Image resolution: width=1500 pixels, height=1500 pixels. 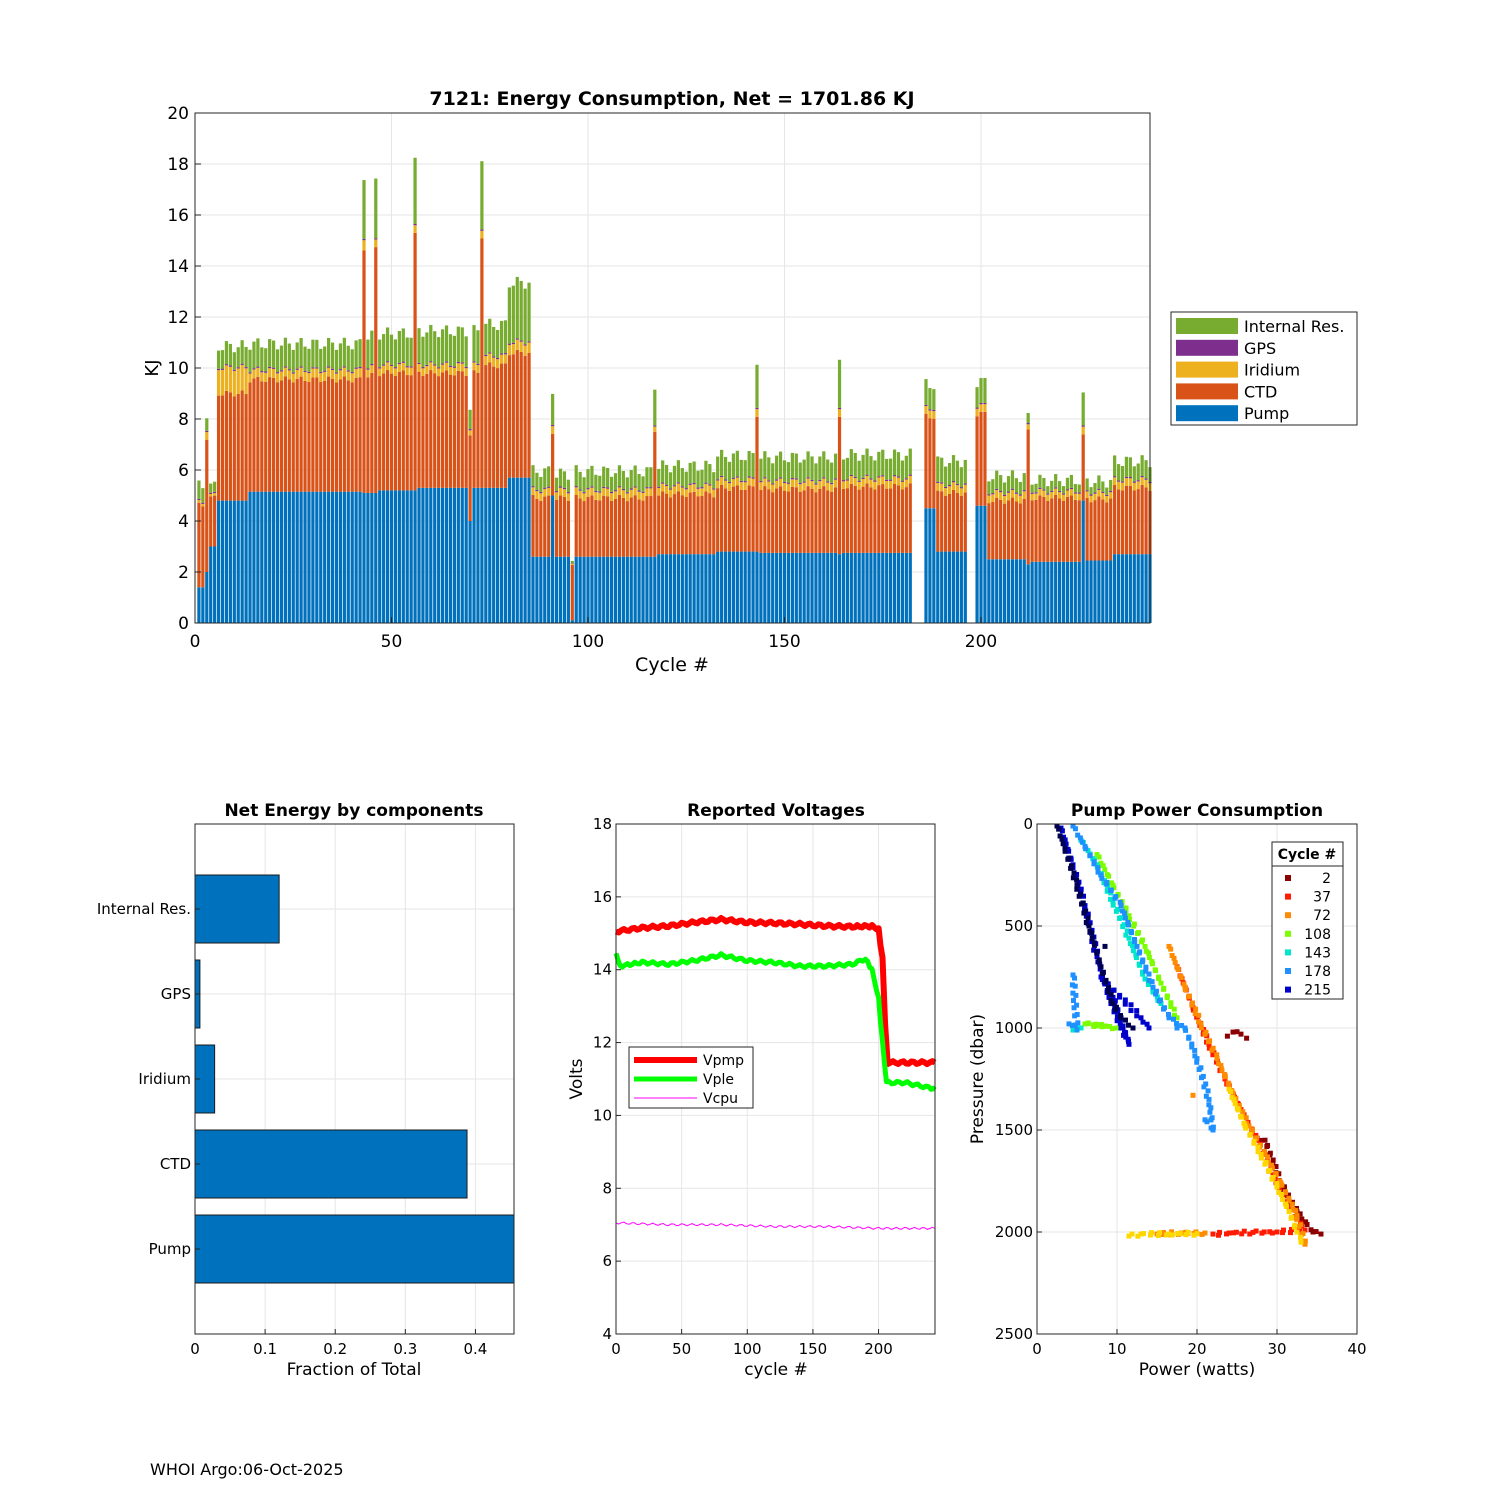 What do you see at coordinates (1014, 1232) in the screenshot?
I see `pump-ytick-label: 2000` at bounding box center [1014, 1232].